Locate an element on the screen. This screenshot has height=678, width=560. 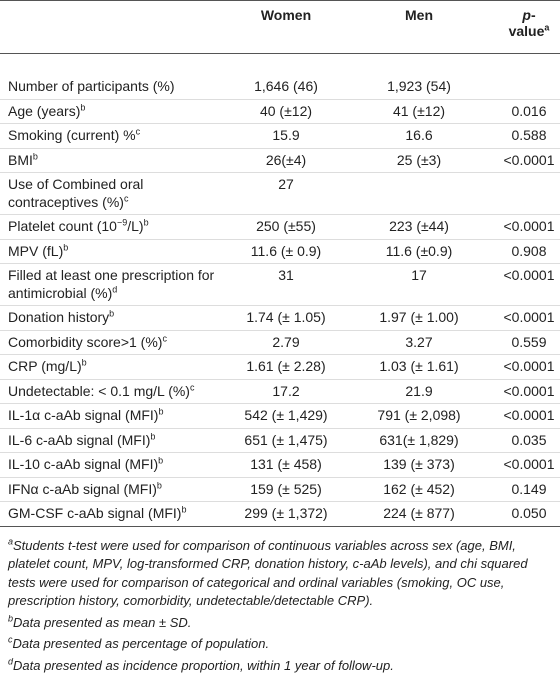
value-cell: 131 (± 458) is located at coordinates (286, 464).